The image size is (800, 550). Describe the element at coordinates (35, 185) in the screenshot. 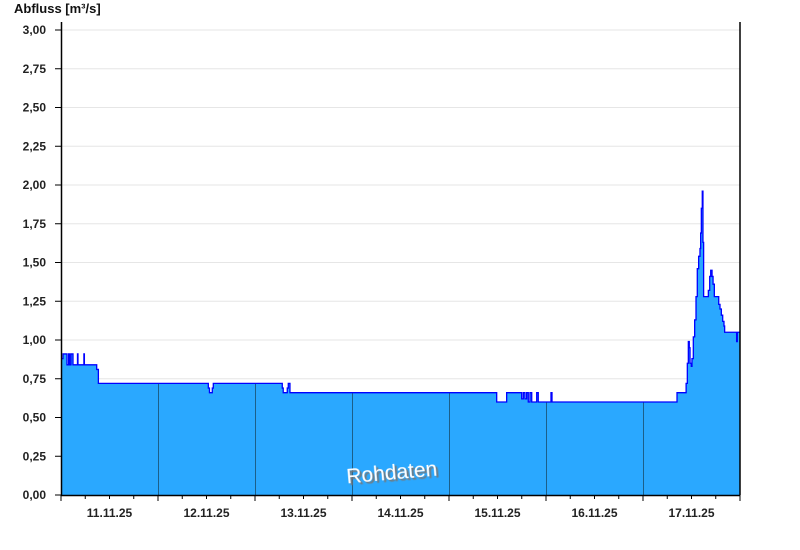

I see `y-tick-label: 2,00` at that location.